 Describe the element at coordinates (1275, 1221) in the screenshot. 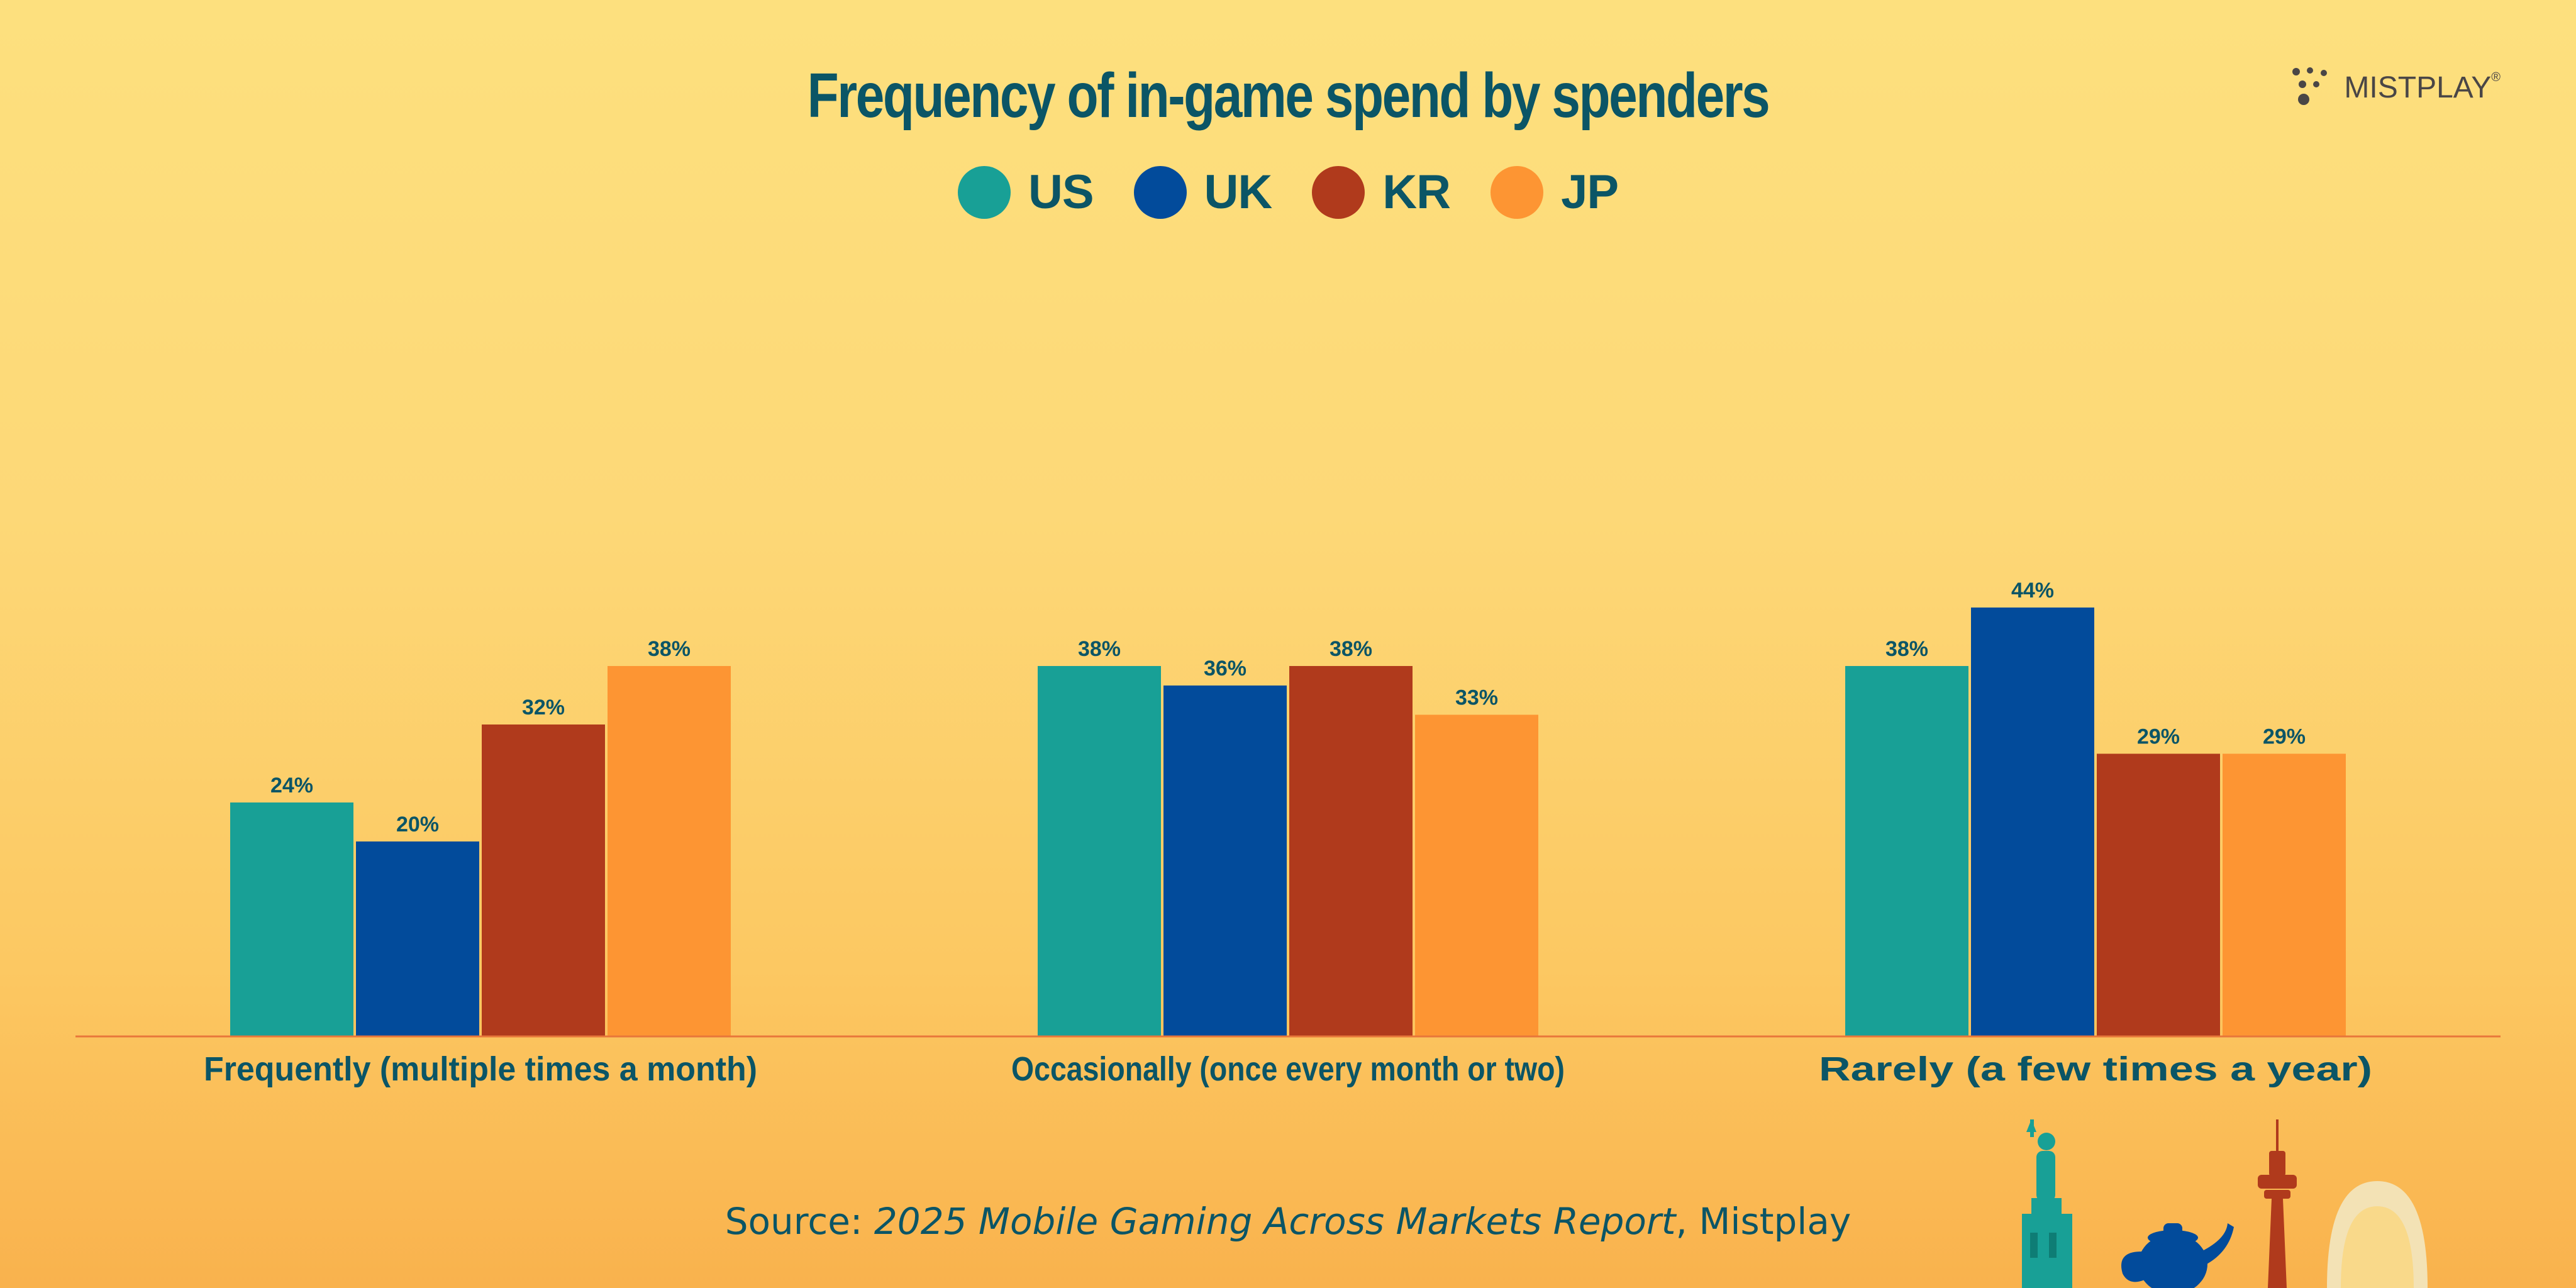

I see `source-report: 2025 Mobile Gaming Across Markets Report` at that location.